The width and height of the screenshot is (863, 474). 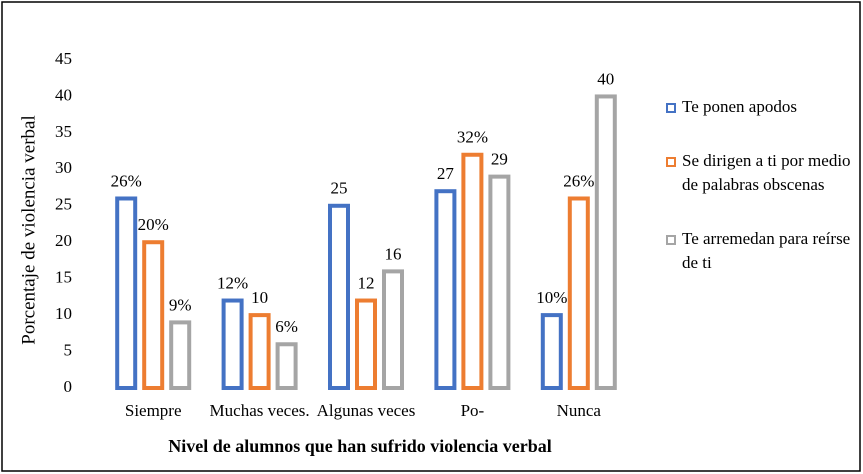 I want to click on y-tick-label: 30, so click(x=63, y=167).